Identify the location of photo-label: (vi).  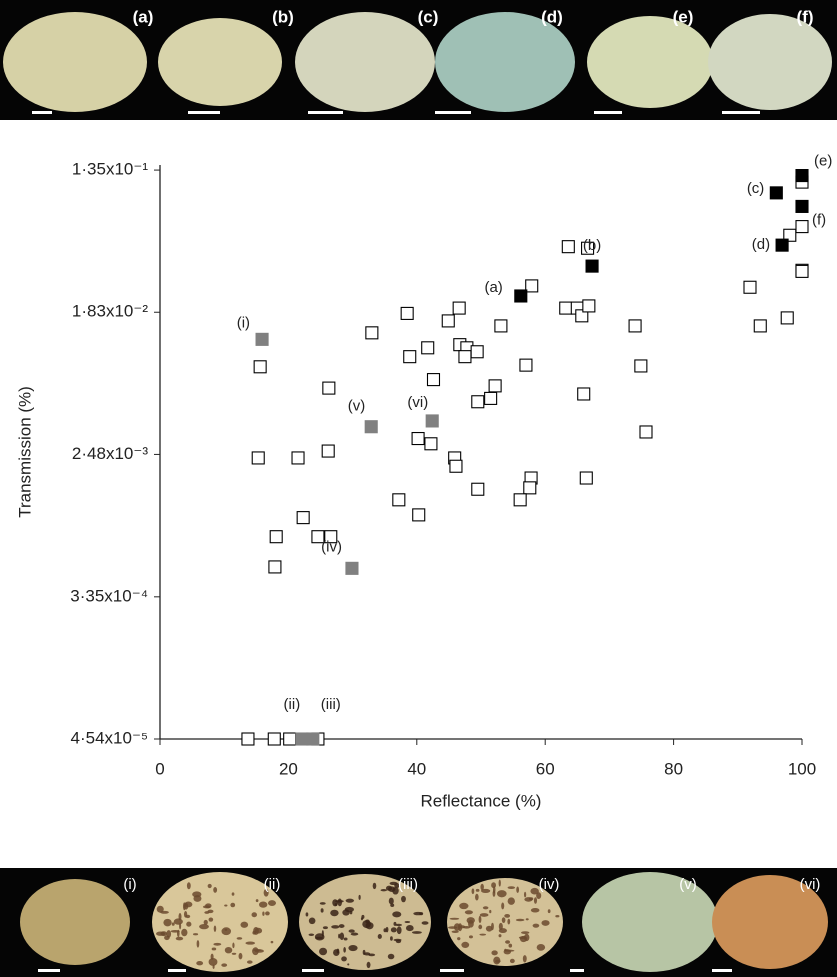
(810, 884).